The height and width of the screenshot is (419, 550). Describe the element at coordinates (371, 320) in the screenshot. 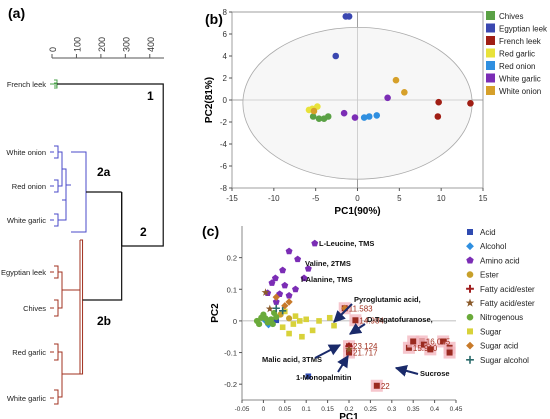

I see `highlight-label: 14.984` at that location.